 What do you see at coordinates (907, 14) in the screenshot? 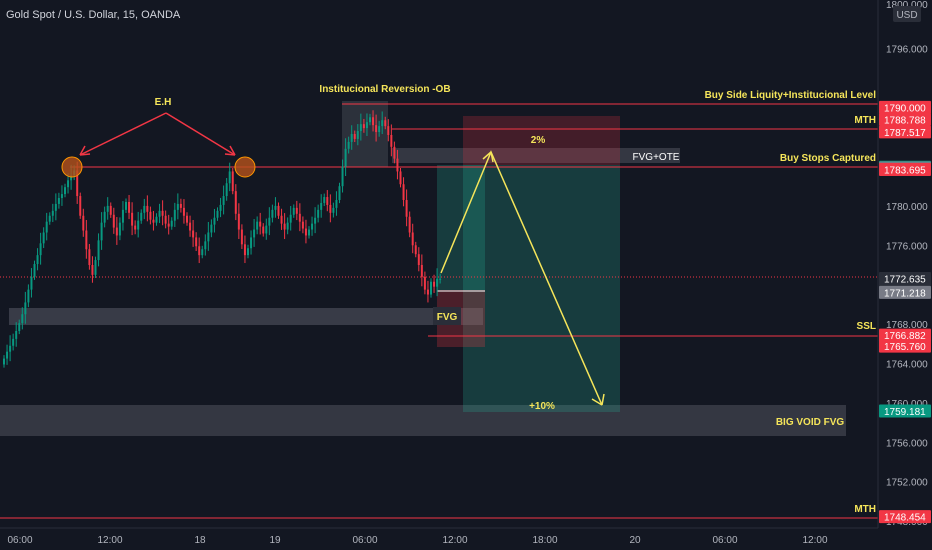
I see `currency-badge` at bounding box center [907, 14].